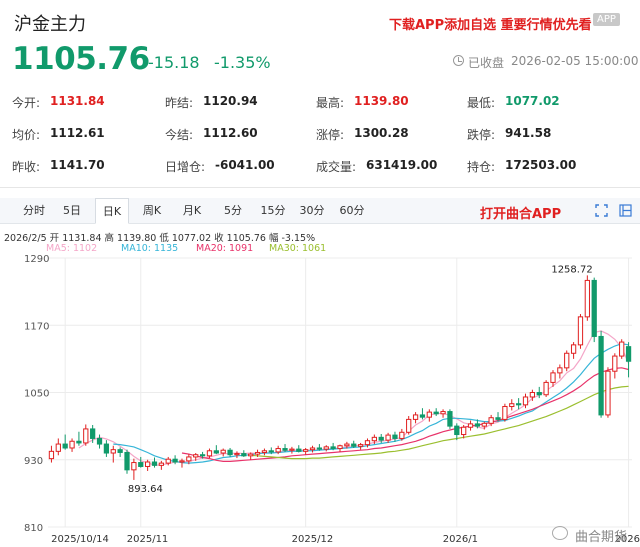 This screenshot has width=640, height=547. Describe the element at coordinates (72, 210) in the screenshot. I see `tab-1: 5日` at that location.